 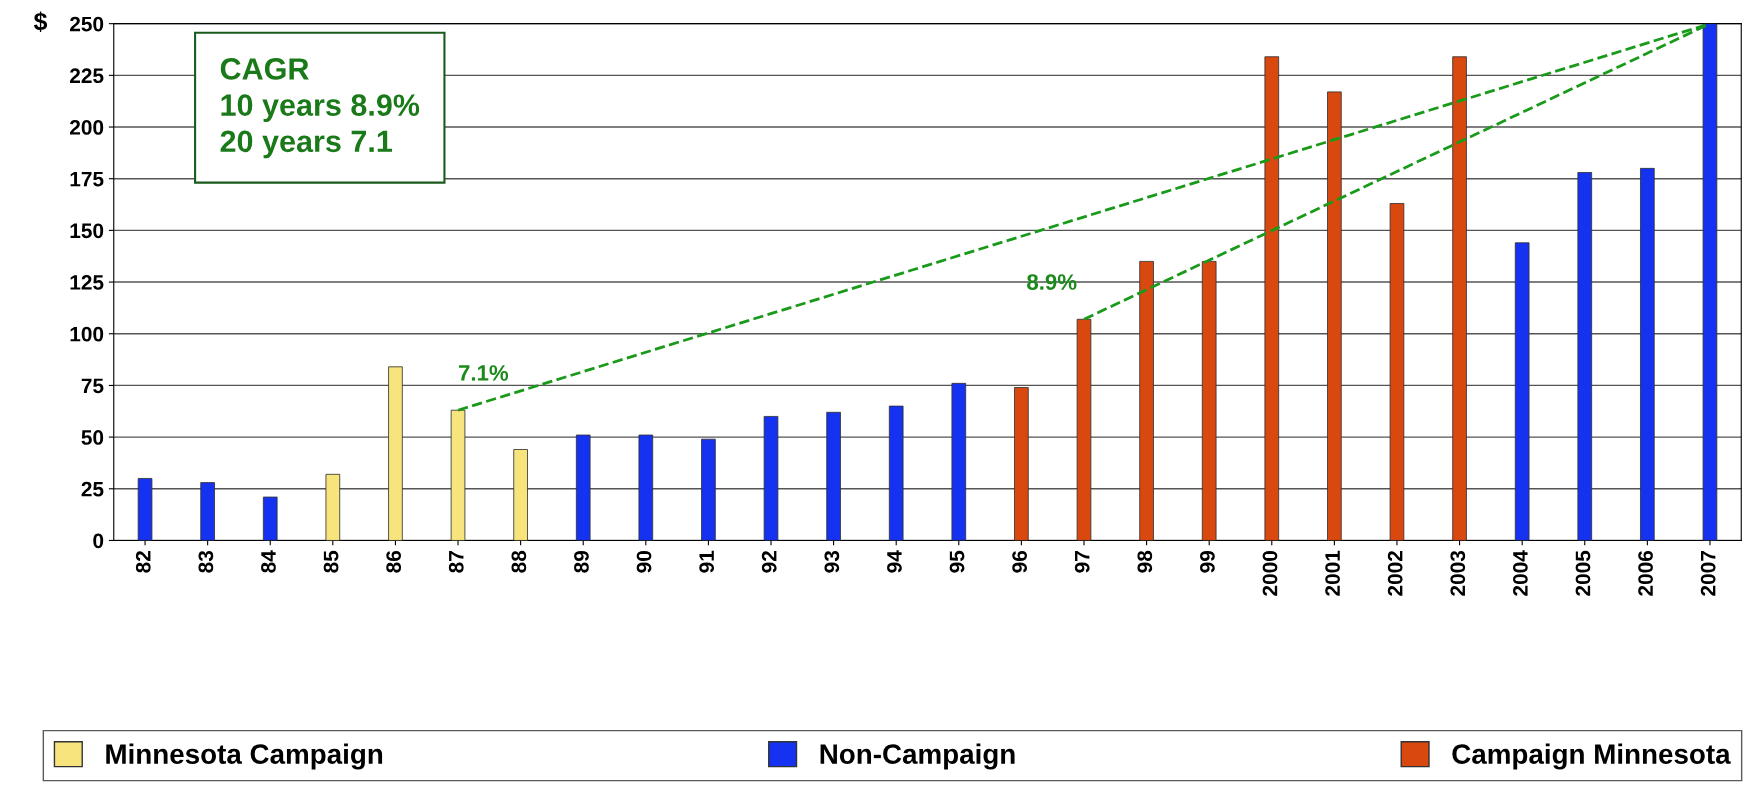 I want to click on x-tick-label: 85, so click(x=331, y=561).